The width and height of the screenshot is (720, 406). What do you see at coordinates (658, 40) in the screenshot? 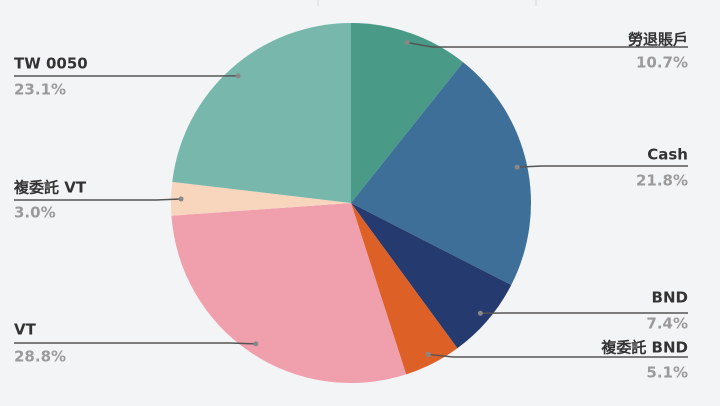
I see `slice-label: 勞退賬戶` at bounding box center [658, 40].